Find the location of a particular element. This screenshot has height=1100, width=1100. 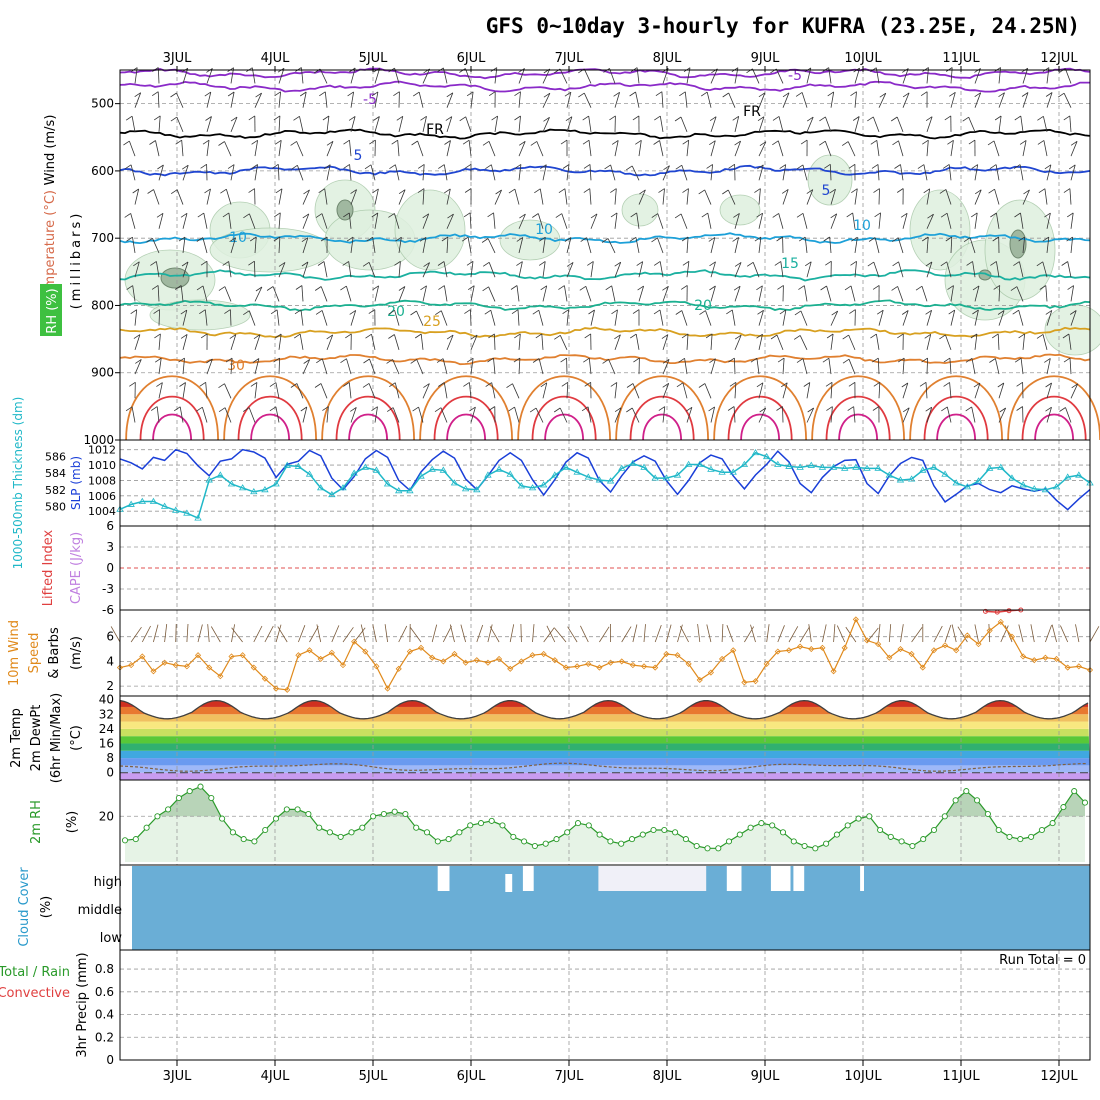

date-label-bottom: 4JUL is located at coordinates (276, 1076).